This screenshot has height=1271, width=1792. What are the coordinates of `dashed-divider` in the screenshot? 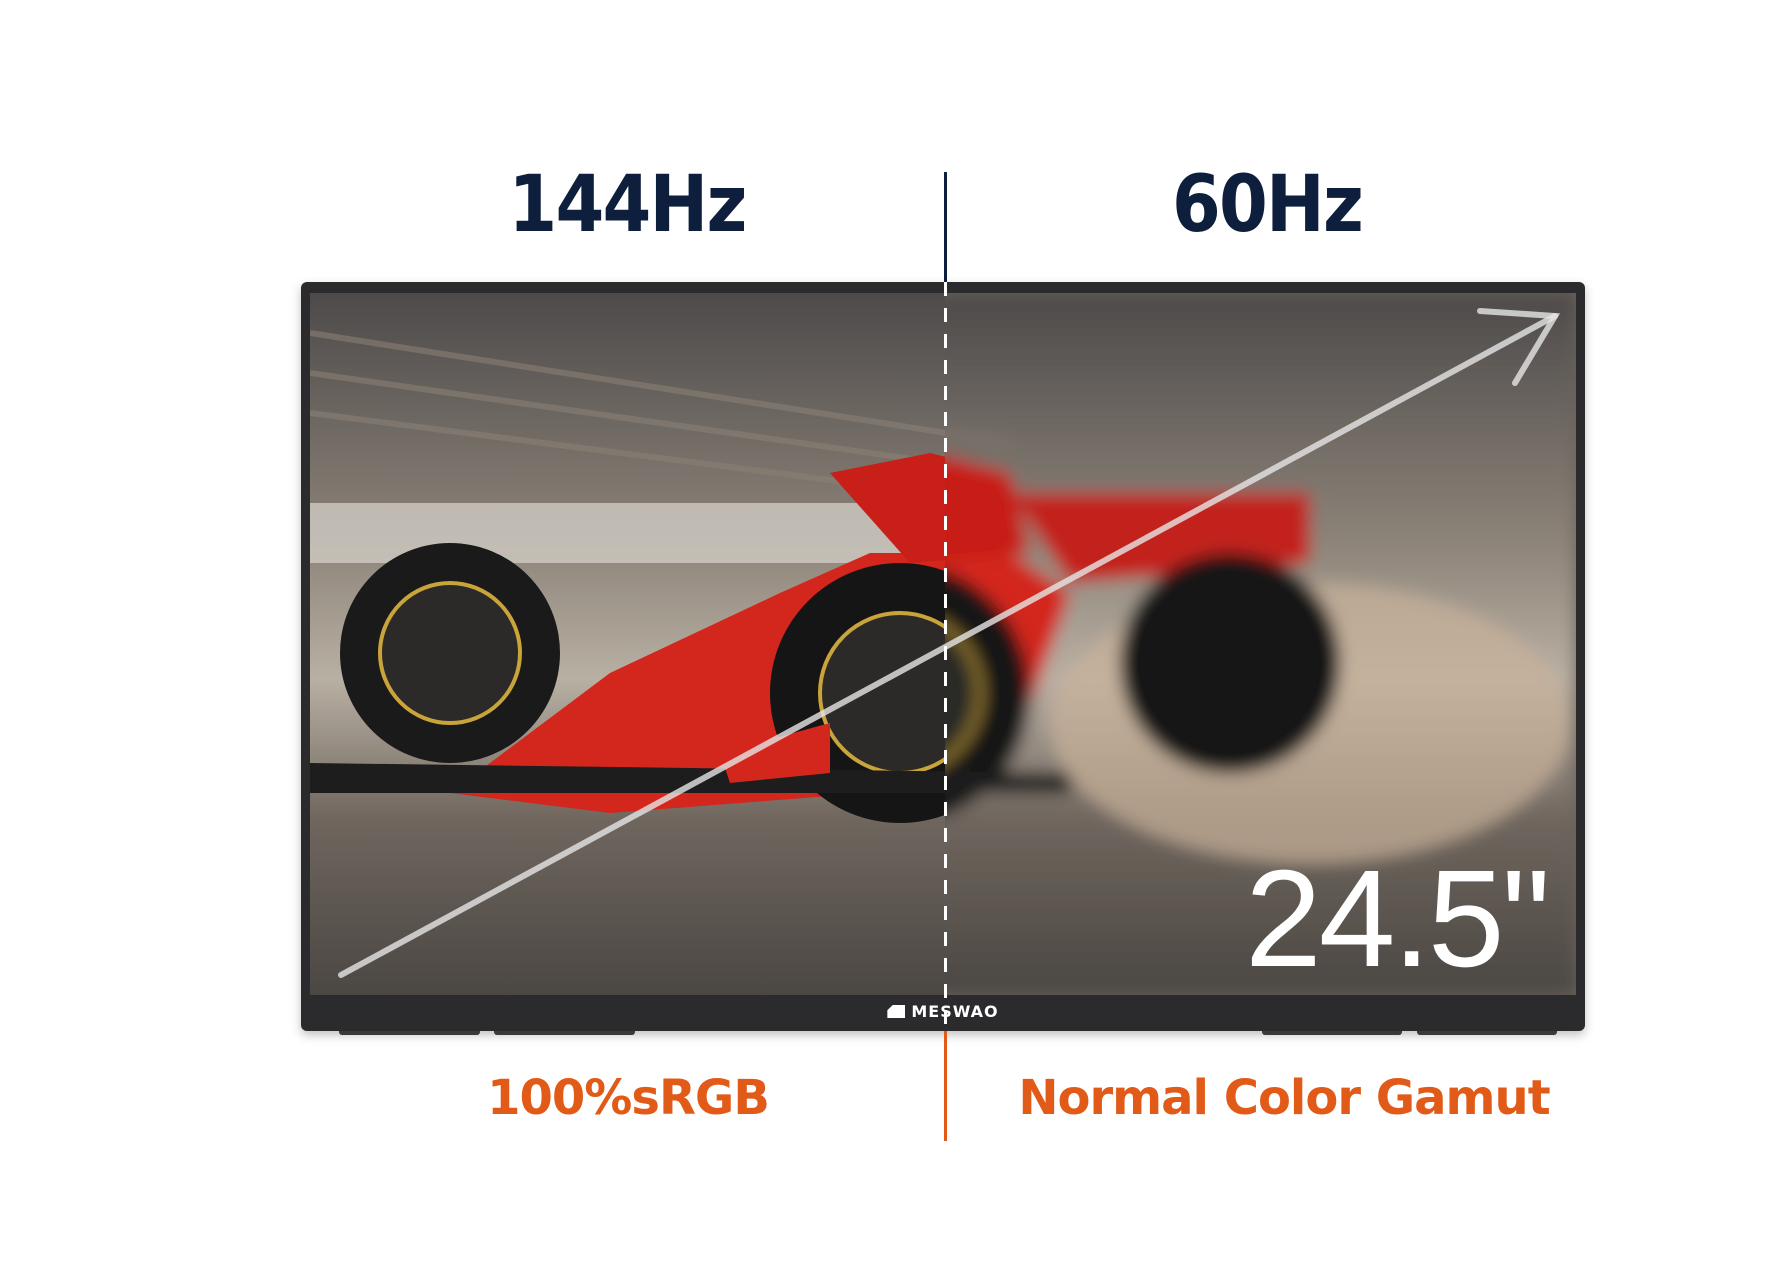 It's located at (945, 656).